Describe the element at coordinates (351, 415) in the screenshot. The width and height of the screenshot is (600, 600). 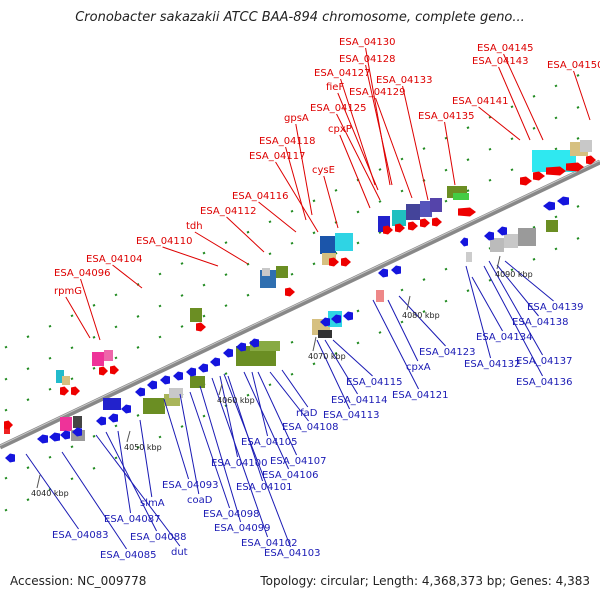
I see `reverse-gene-label: ESA_04113` at that location.